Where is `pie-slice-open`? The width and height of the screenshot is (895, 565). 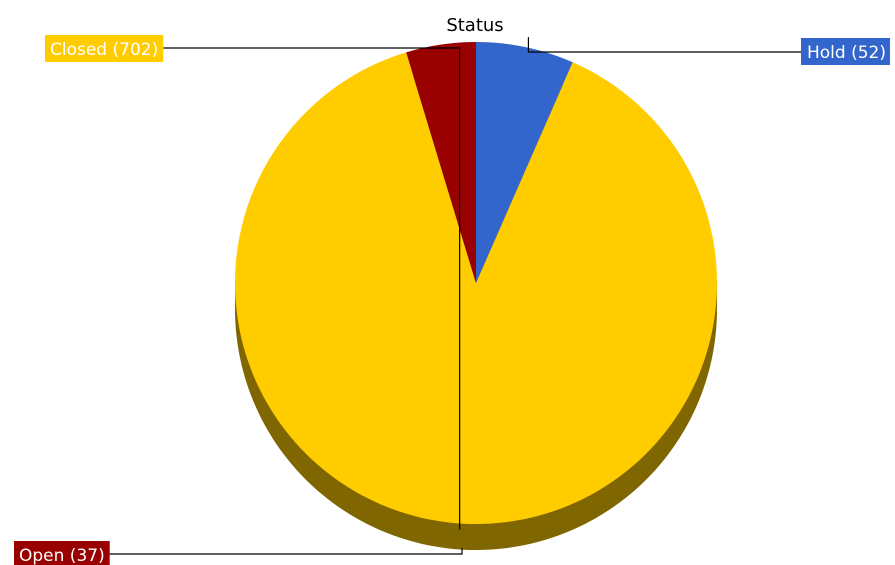 pie-slice-open is located at coordinates (441, 162).